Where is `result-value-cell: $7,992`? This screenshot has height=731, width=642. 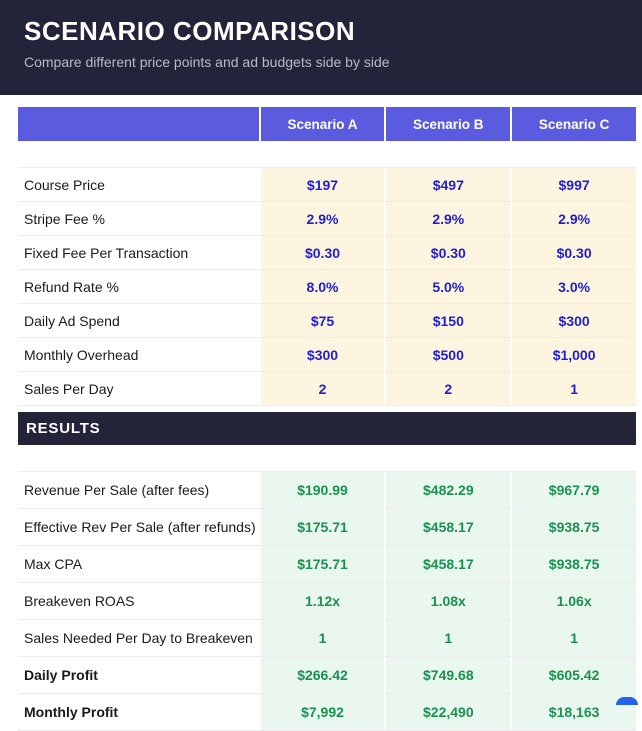
result-value-cell: $7,992 is located at coordinates (321, 712).